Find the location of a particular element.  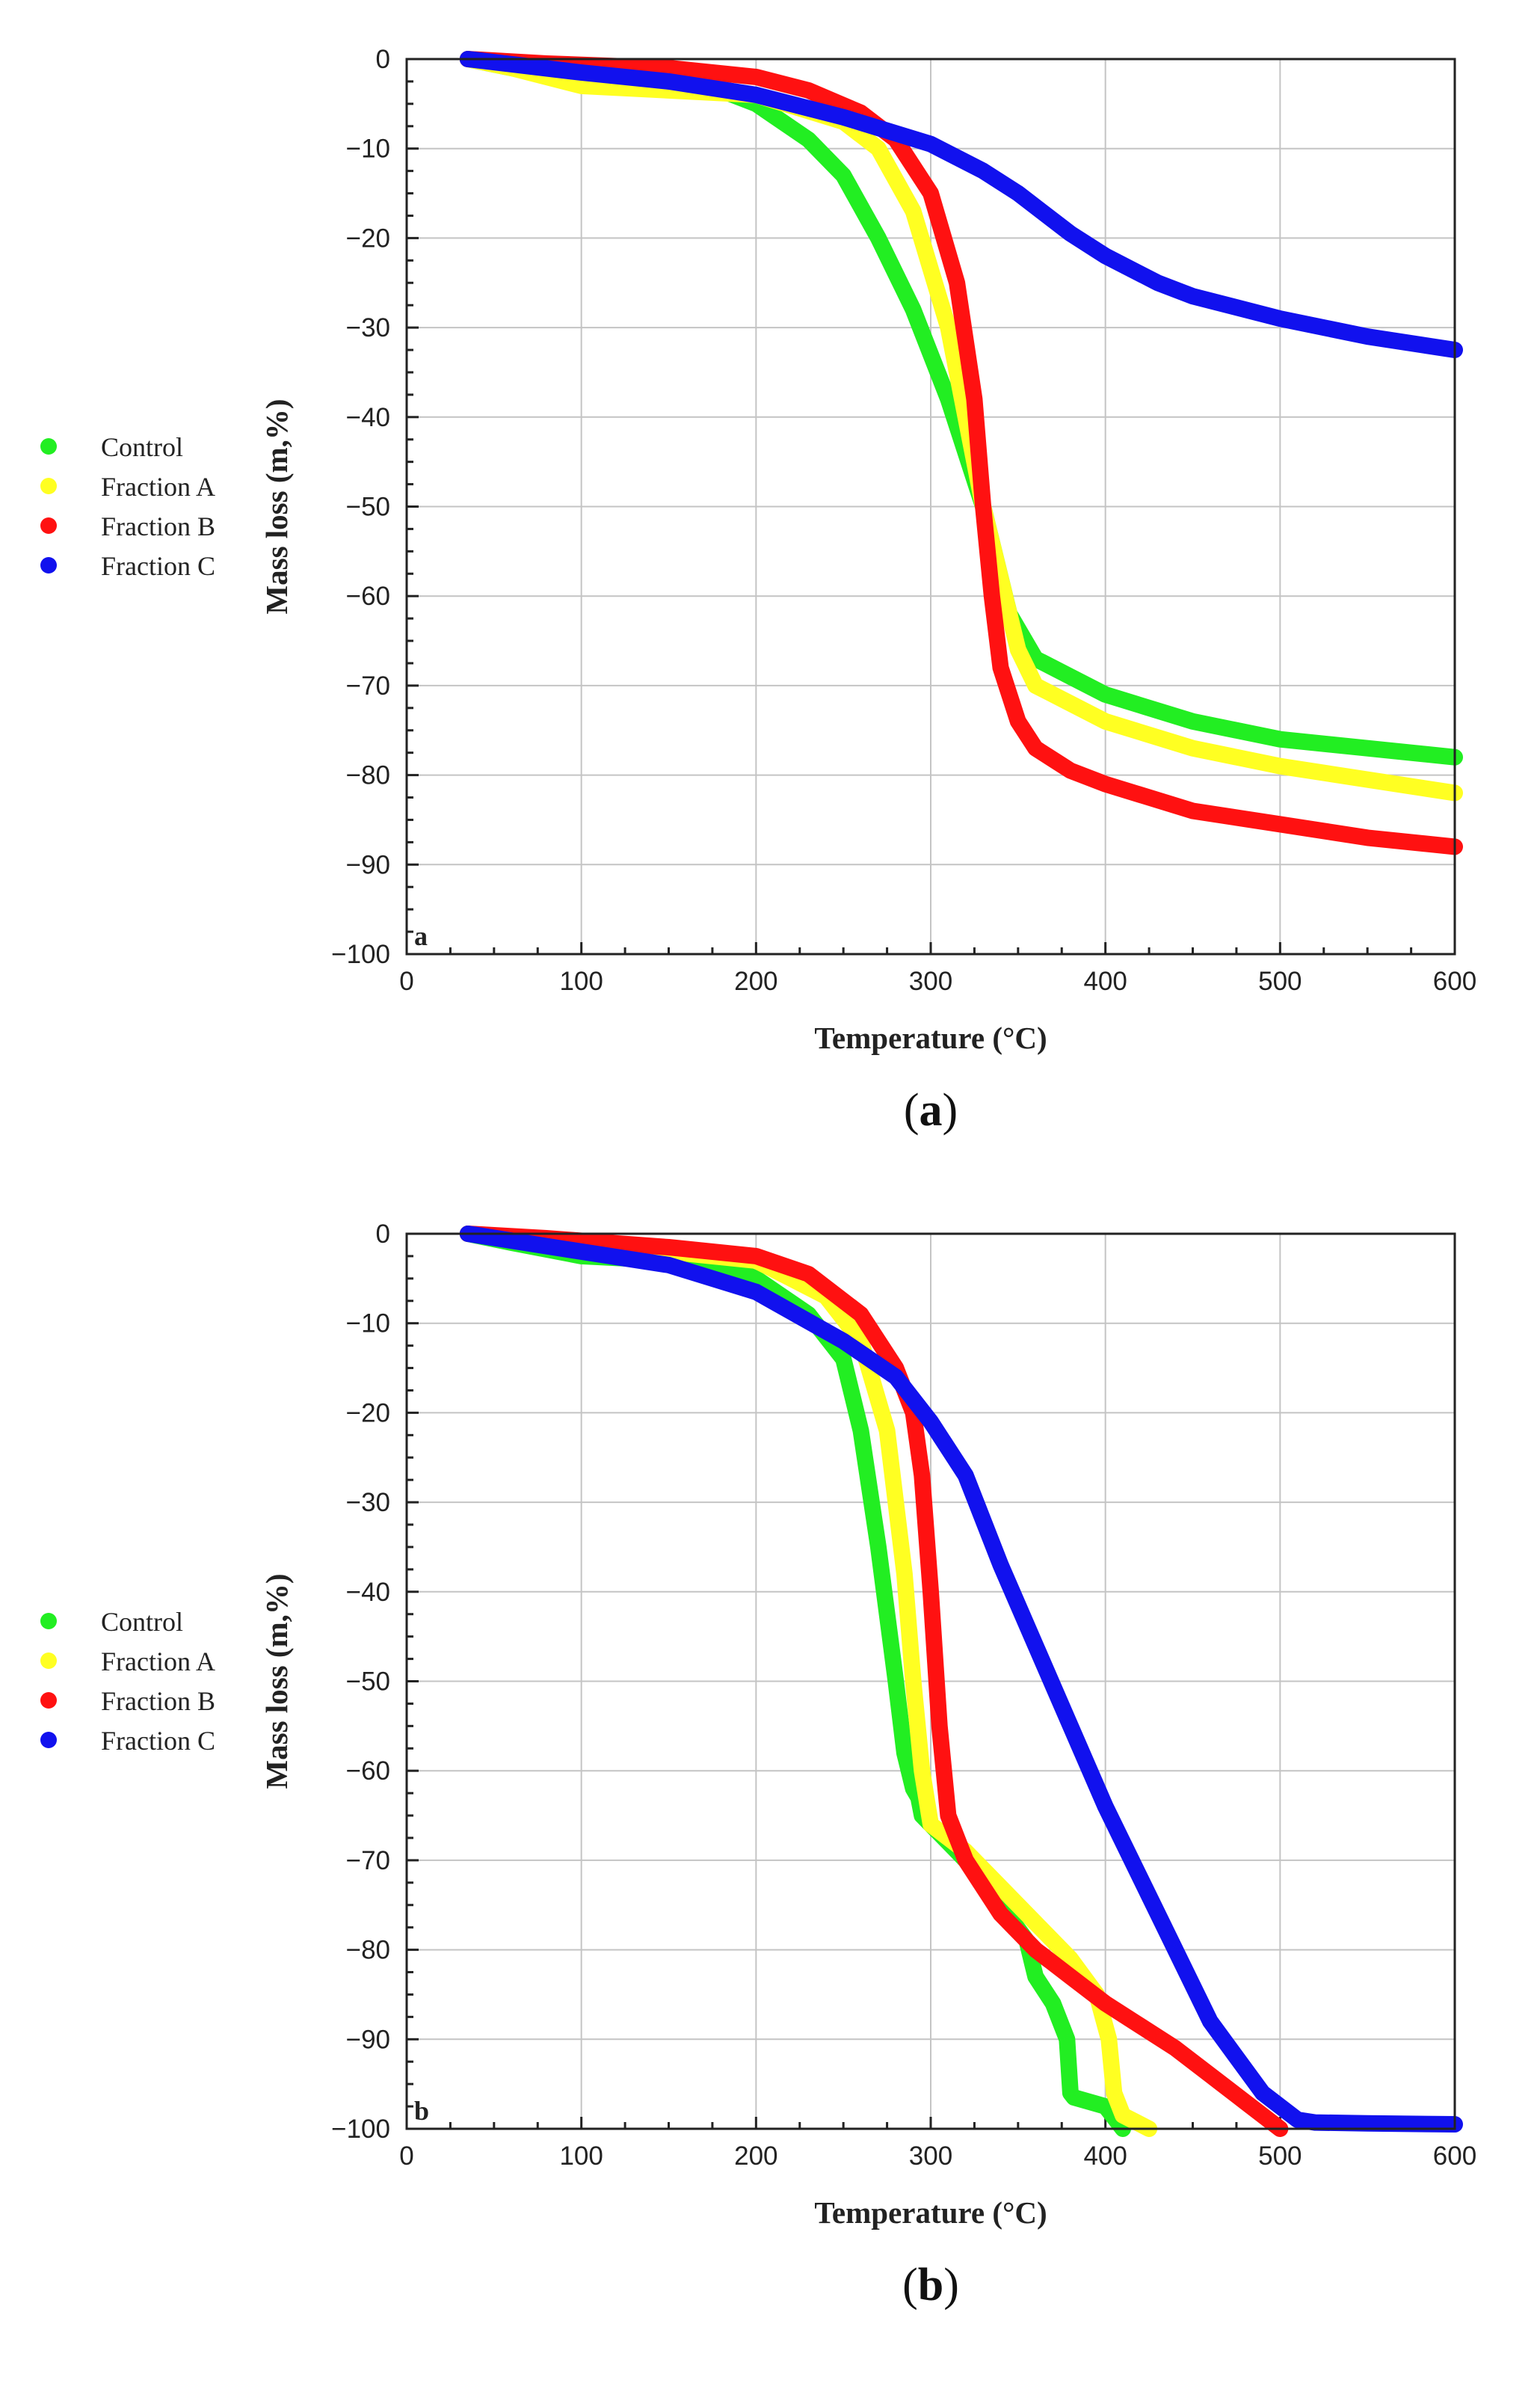

panel-letter: b is located at coordinates (421, 2111).